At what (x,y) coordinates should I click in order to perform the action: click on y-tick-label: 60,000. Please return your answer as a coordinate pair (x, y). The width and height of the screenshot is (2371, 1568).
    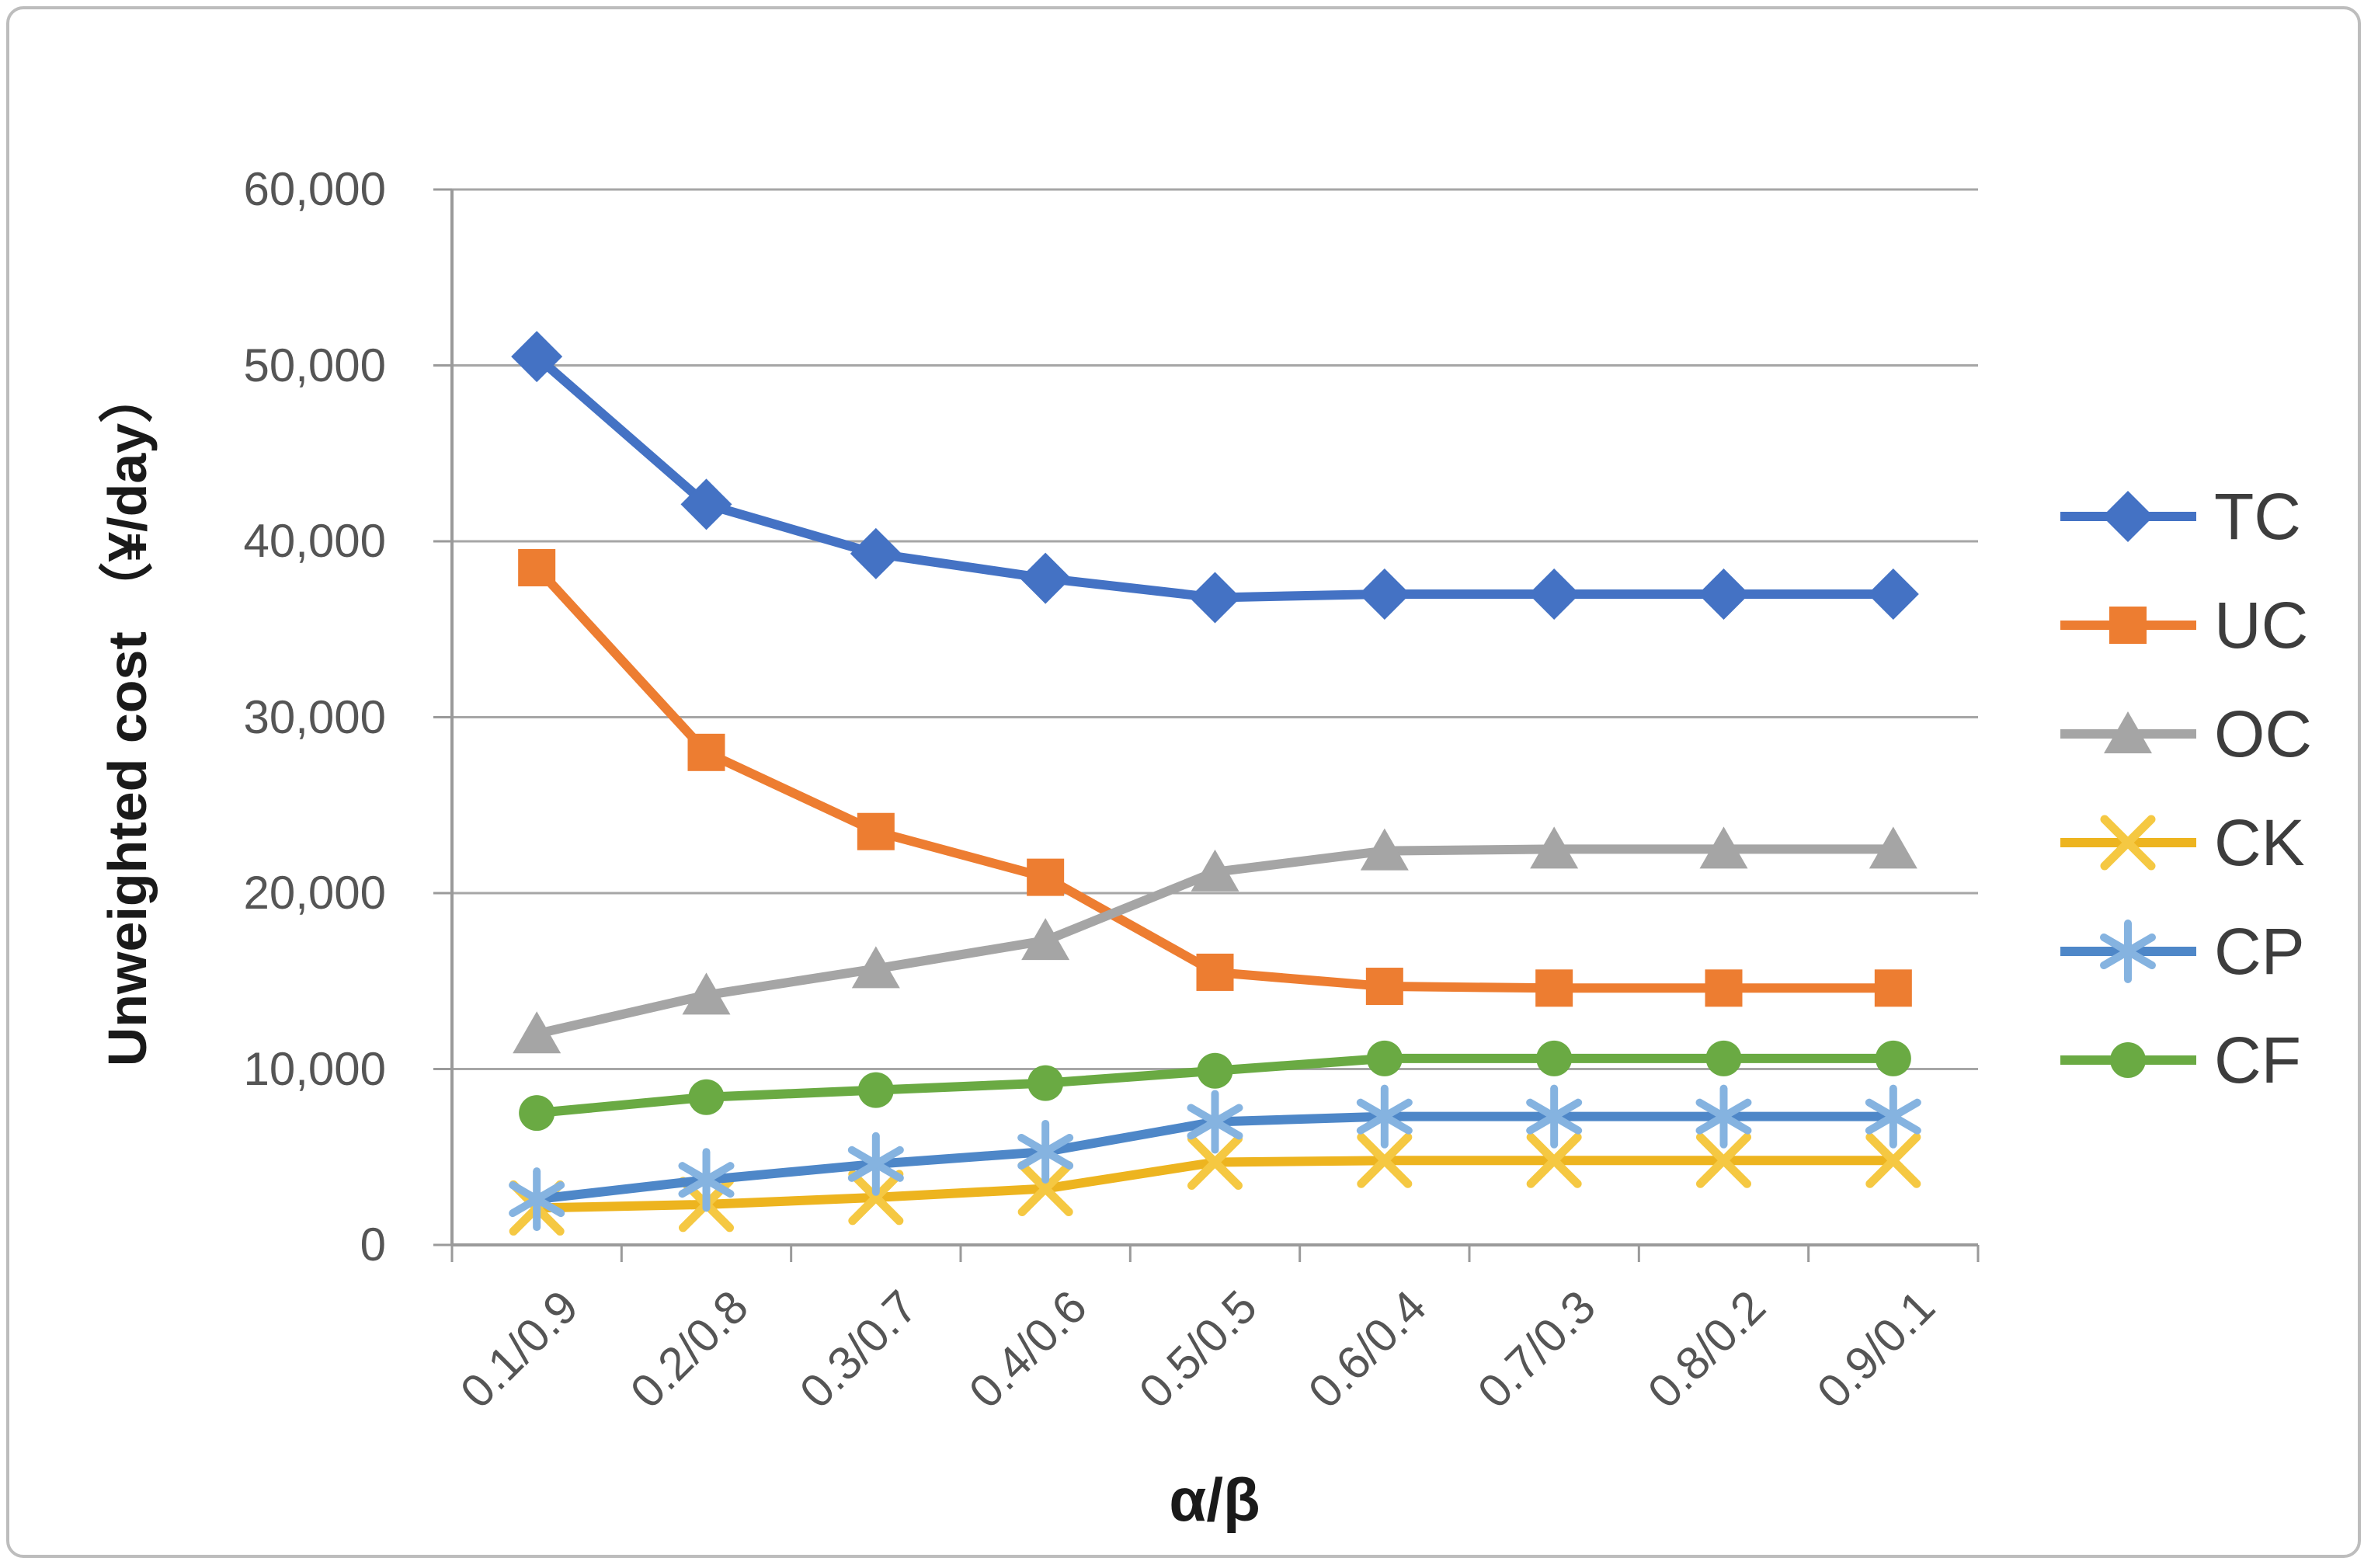
    Looking at the image, I should click on (314, 189).